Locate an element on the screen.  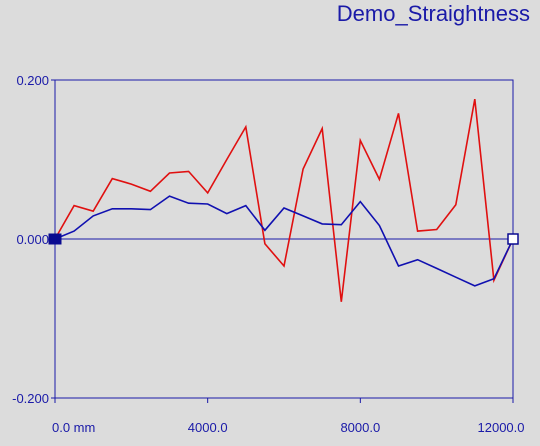
y-tick-label-2: -0.200 is located at coordinates (30, 398).